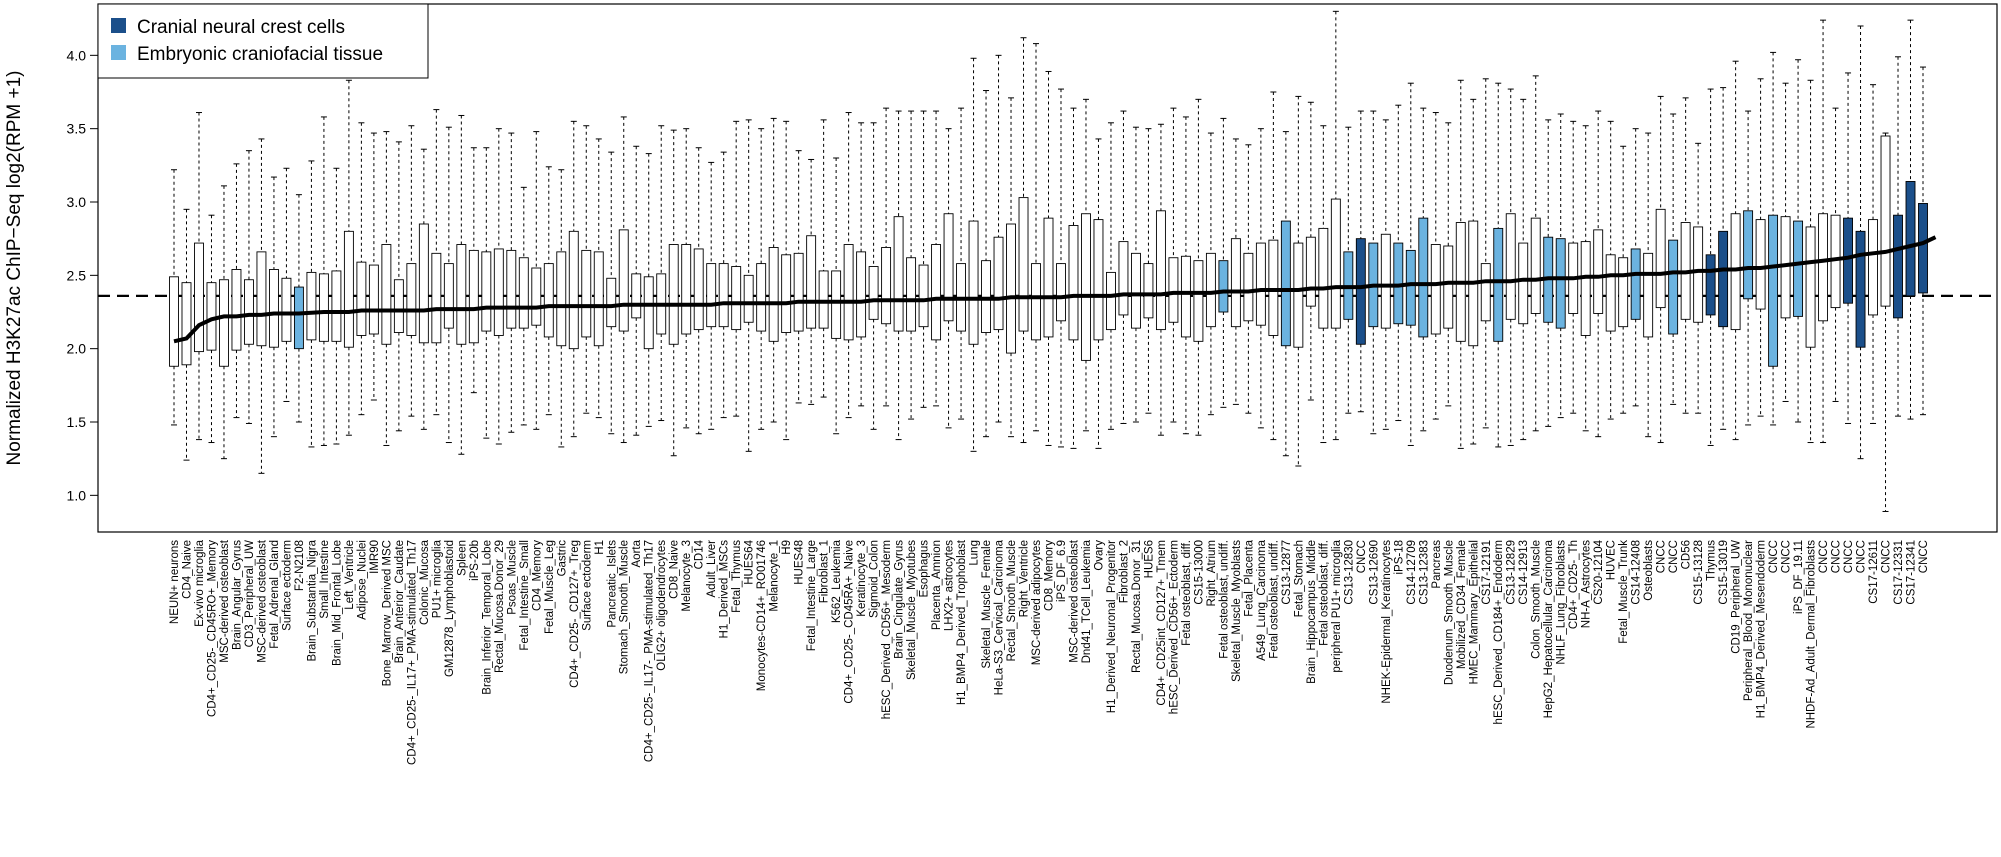  What do you see at coordinates (1337, 605) in the screenshot?
I see `category-label: peripheral PU1+ microglia` at bounding box center [1337, 605].